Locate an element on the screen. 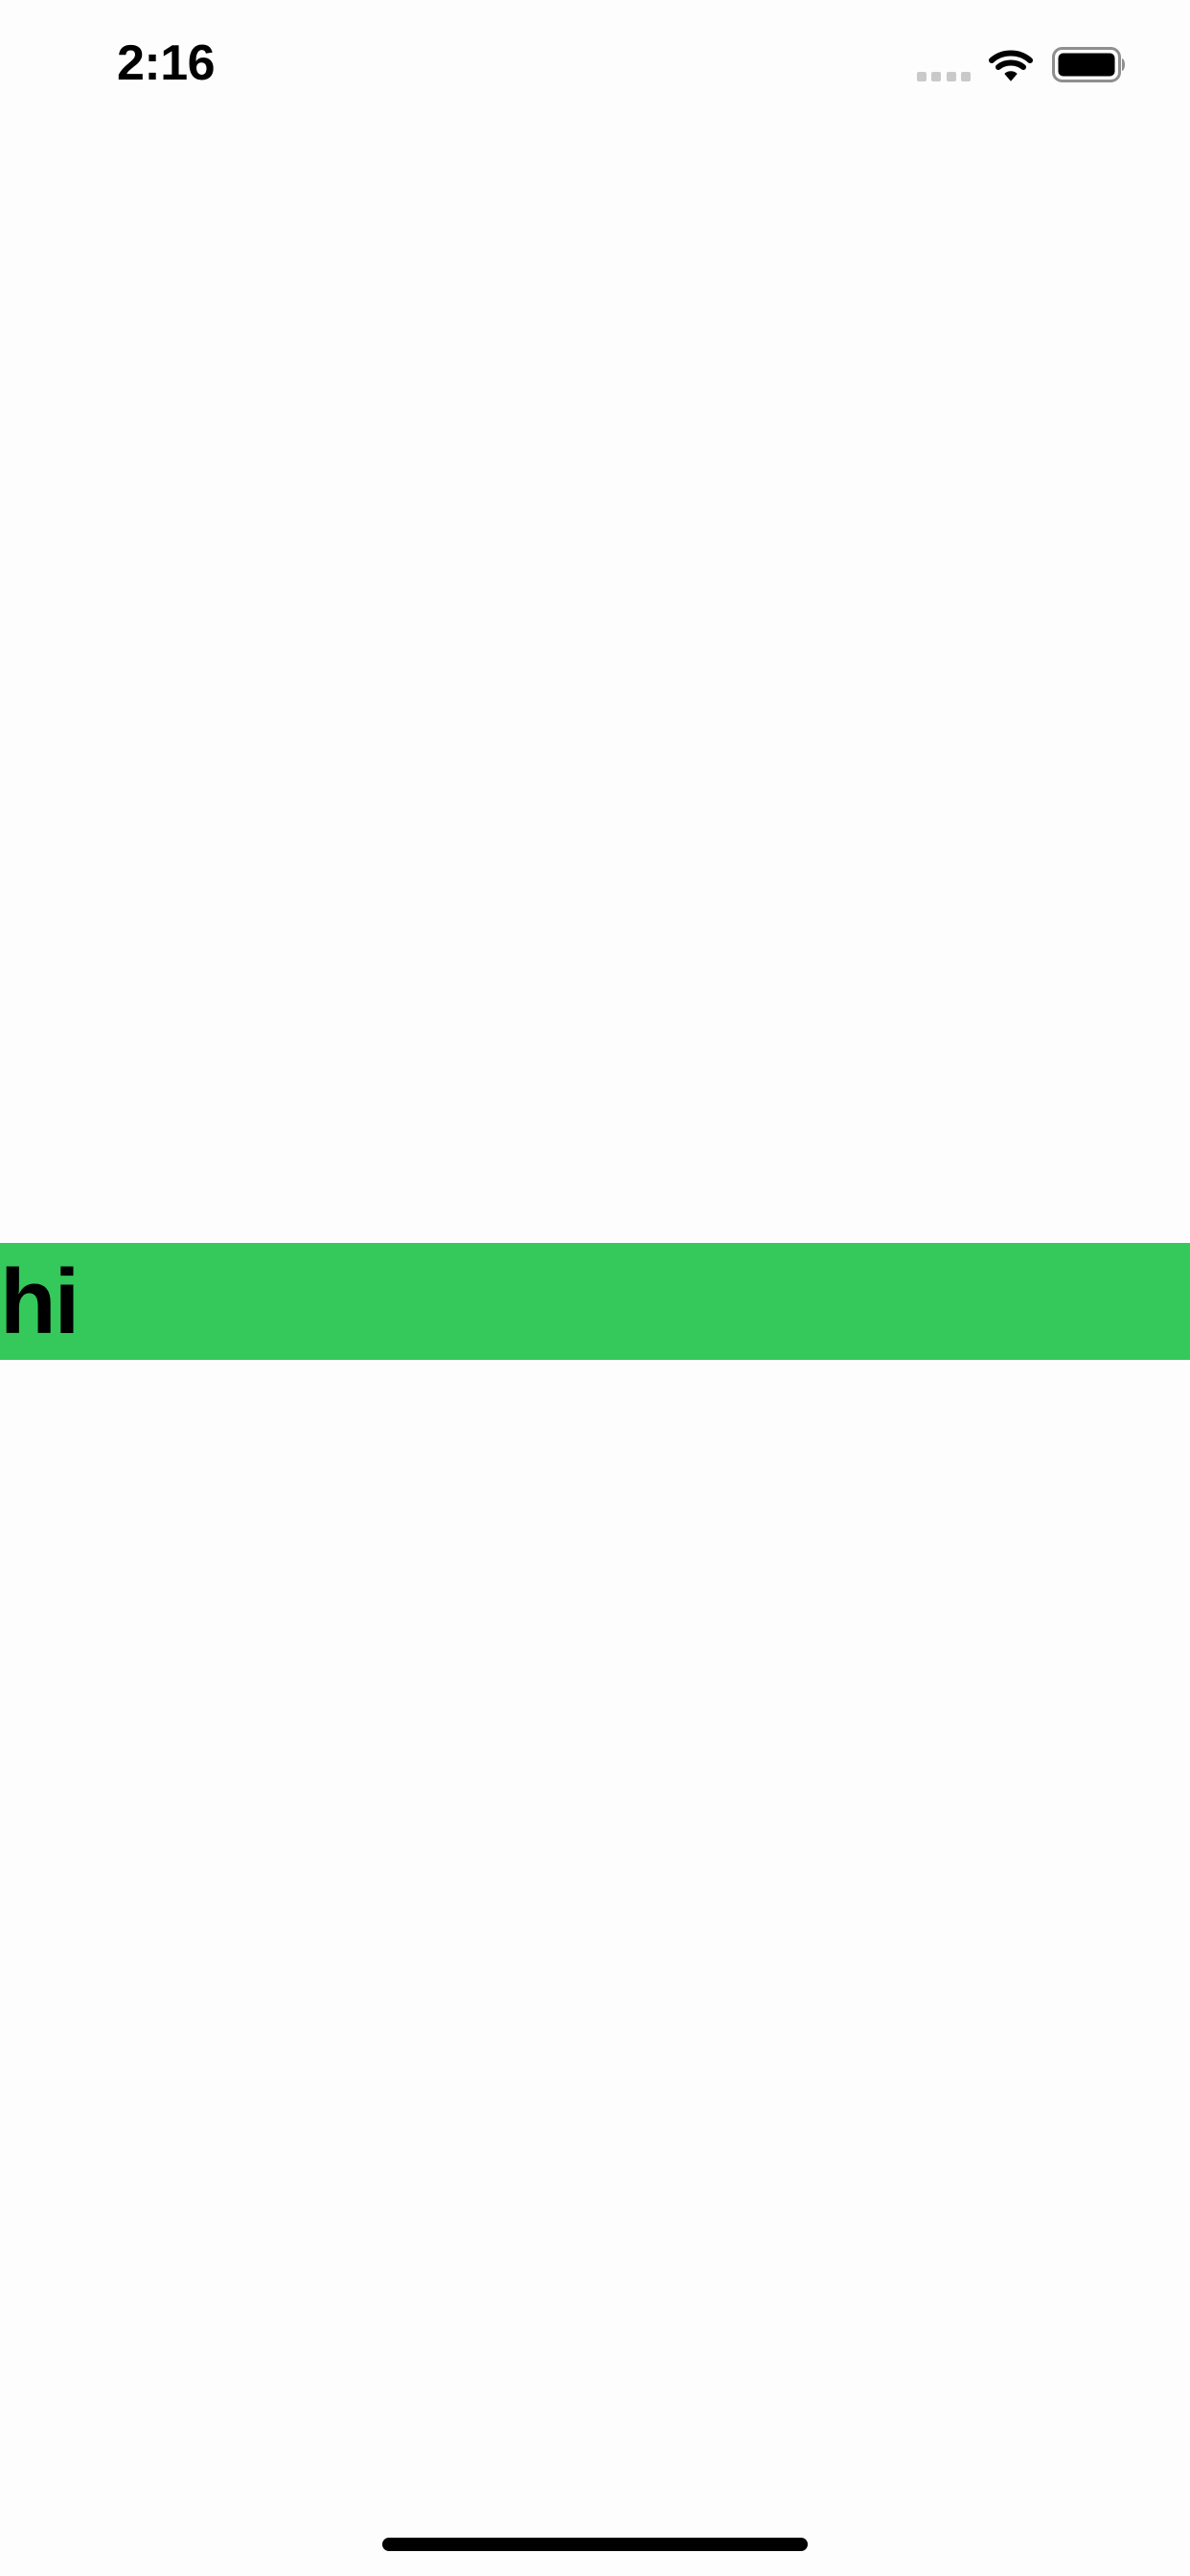  green-banner: hi is located at coordinates (595, 1301).